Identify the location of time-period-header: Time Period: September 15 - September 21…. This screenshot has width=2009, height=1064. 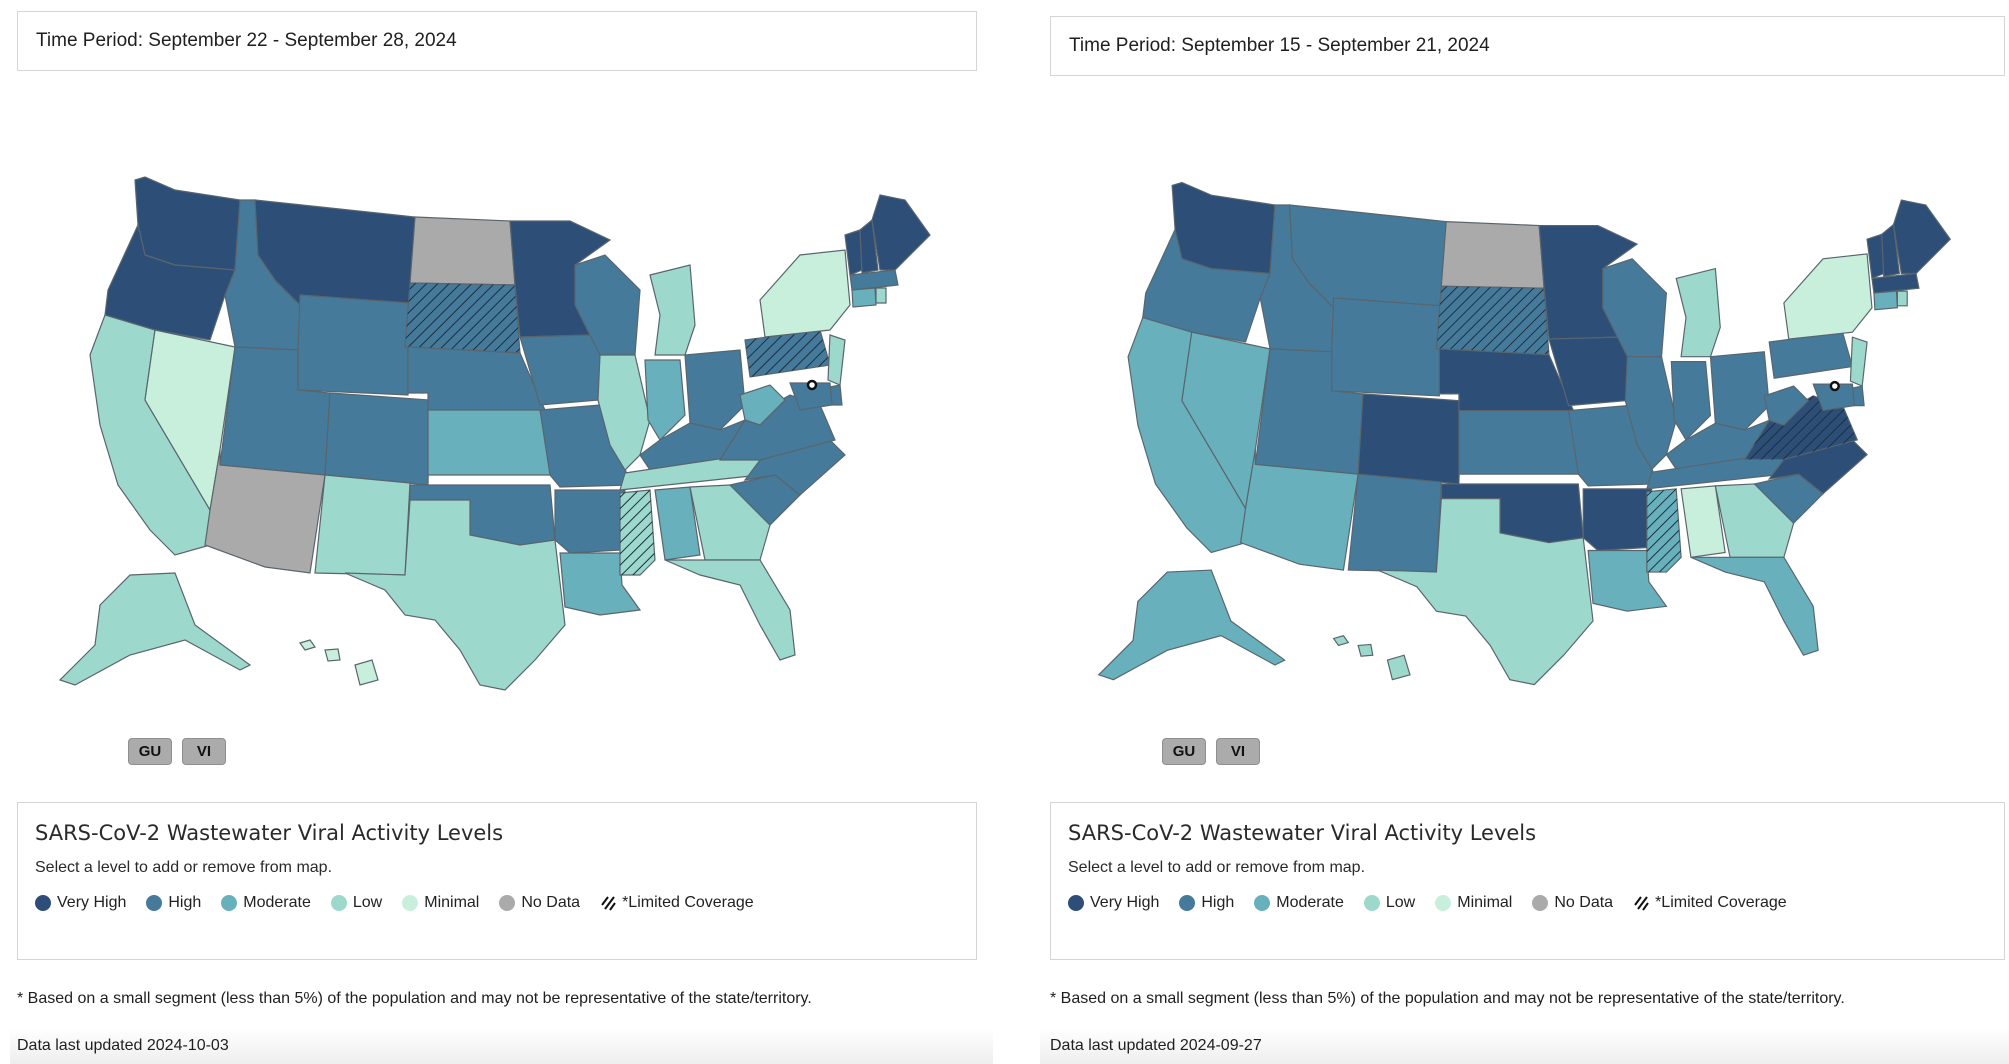
(1527, 46).